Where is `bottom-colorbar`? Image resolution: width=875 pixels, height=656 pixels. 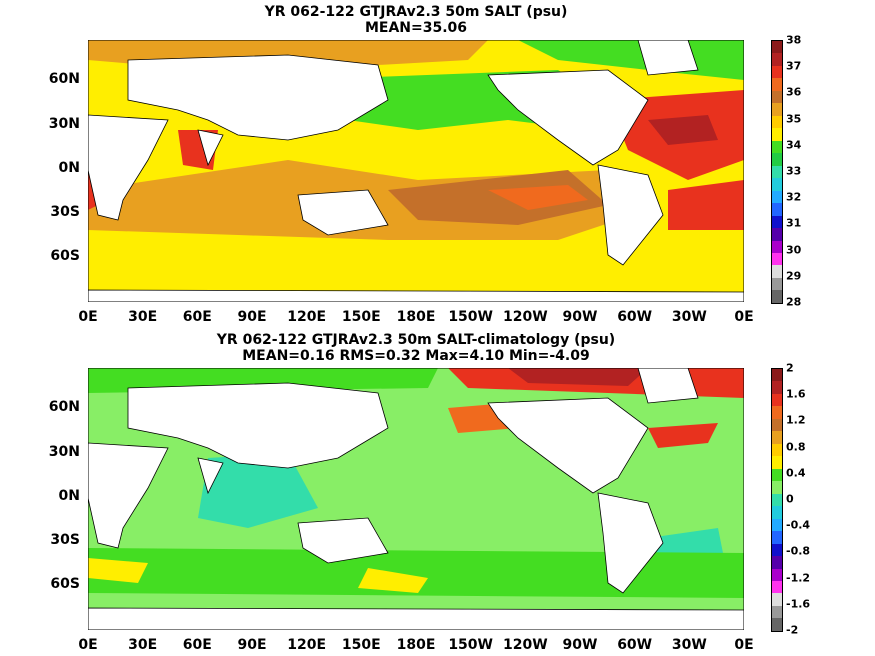
bottom-colorbar is located at coordinates (777, 500).